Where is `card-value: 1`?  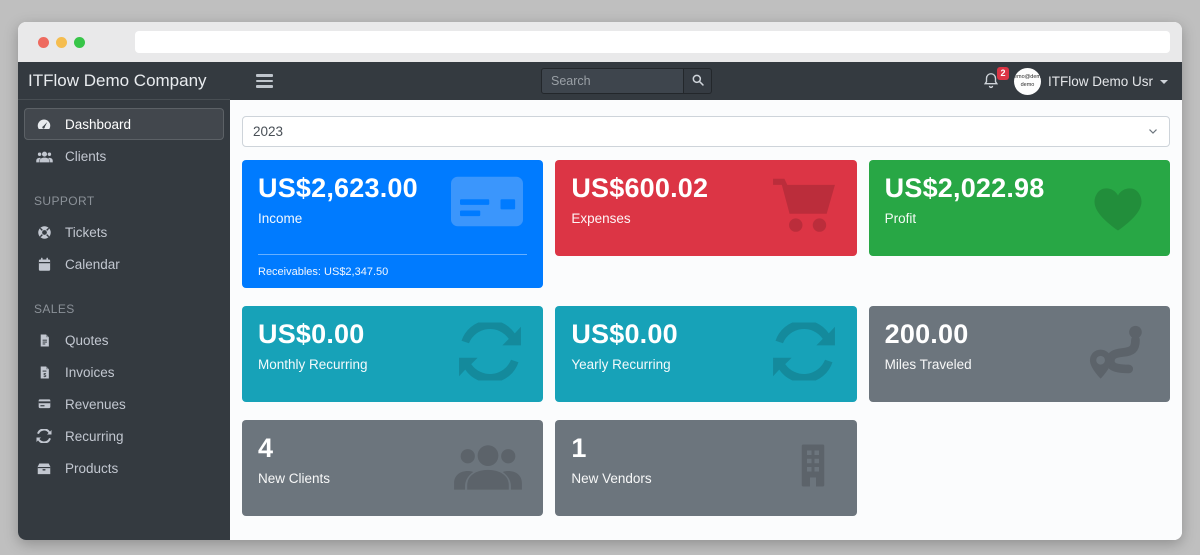
card-value: 1 is located at coordinates (579, 448).